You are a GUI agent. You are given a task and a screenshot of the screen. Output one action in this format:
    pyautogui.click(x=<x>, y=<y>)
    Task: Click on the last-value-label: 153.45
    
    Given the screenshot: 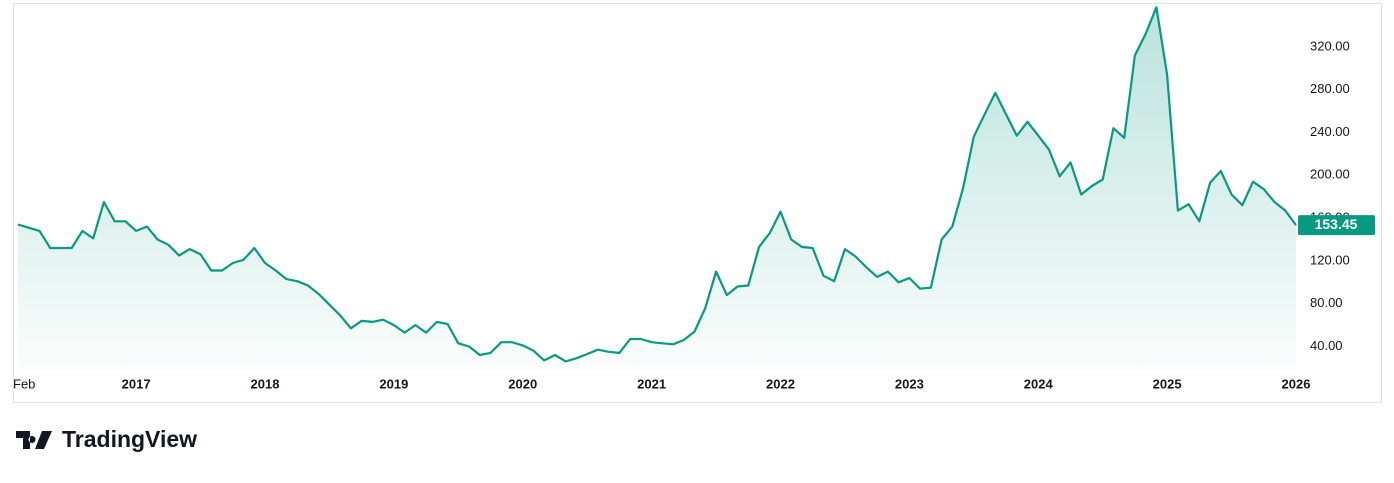 What is the action you would take?
    pyautogui.click(x=1336, y=224)
    